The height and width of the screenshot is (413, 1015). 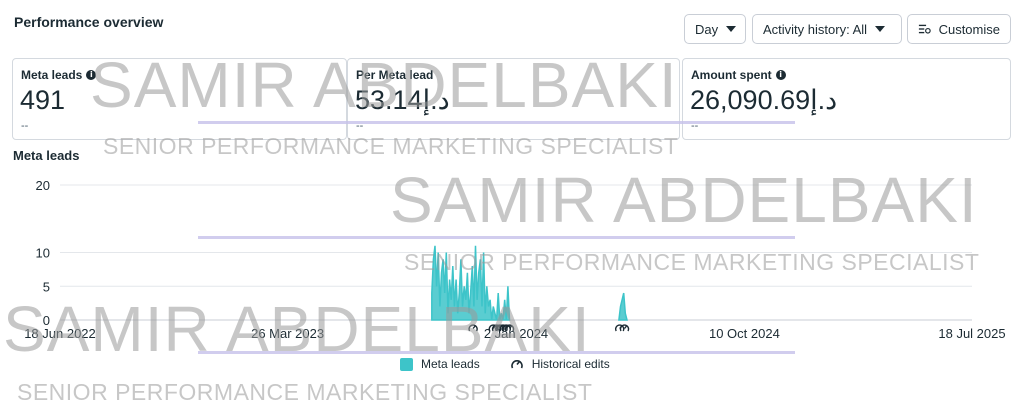 I want to click on day-dropdown-label: Day, so click(x=707, y=29).